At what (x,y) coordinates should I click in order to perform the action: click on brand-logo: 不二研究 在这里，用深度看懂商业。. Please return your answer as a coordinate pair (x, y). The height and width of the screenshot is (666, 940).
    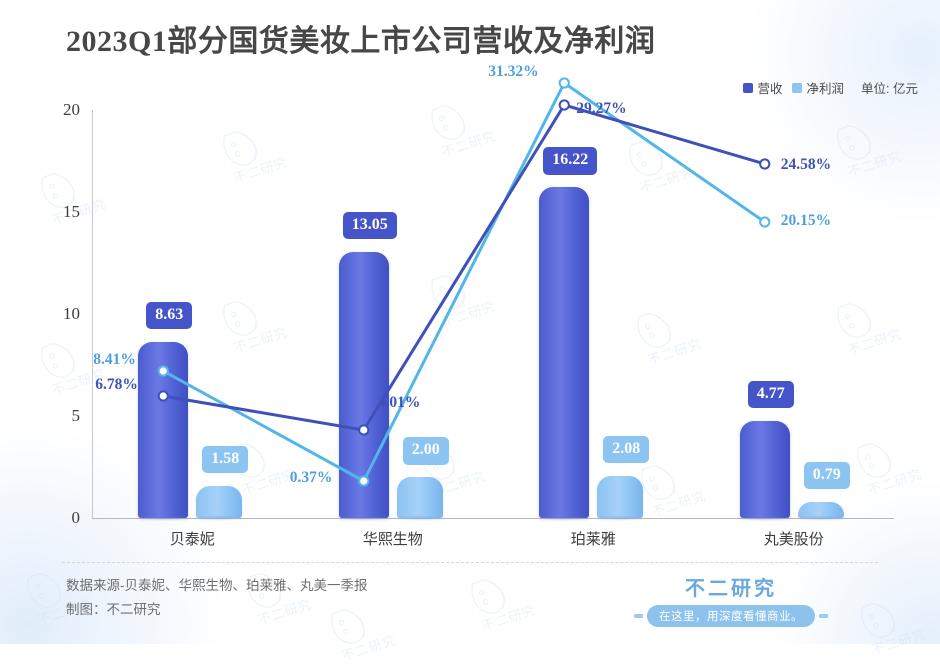
    Looking at the image, I should click on (731, 599).